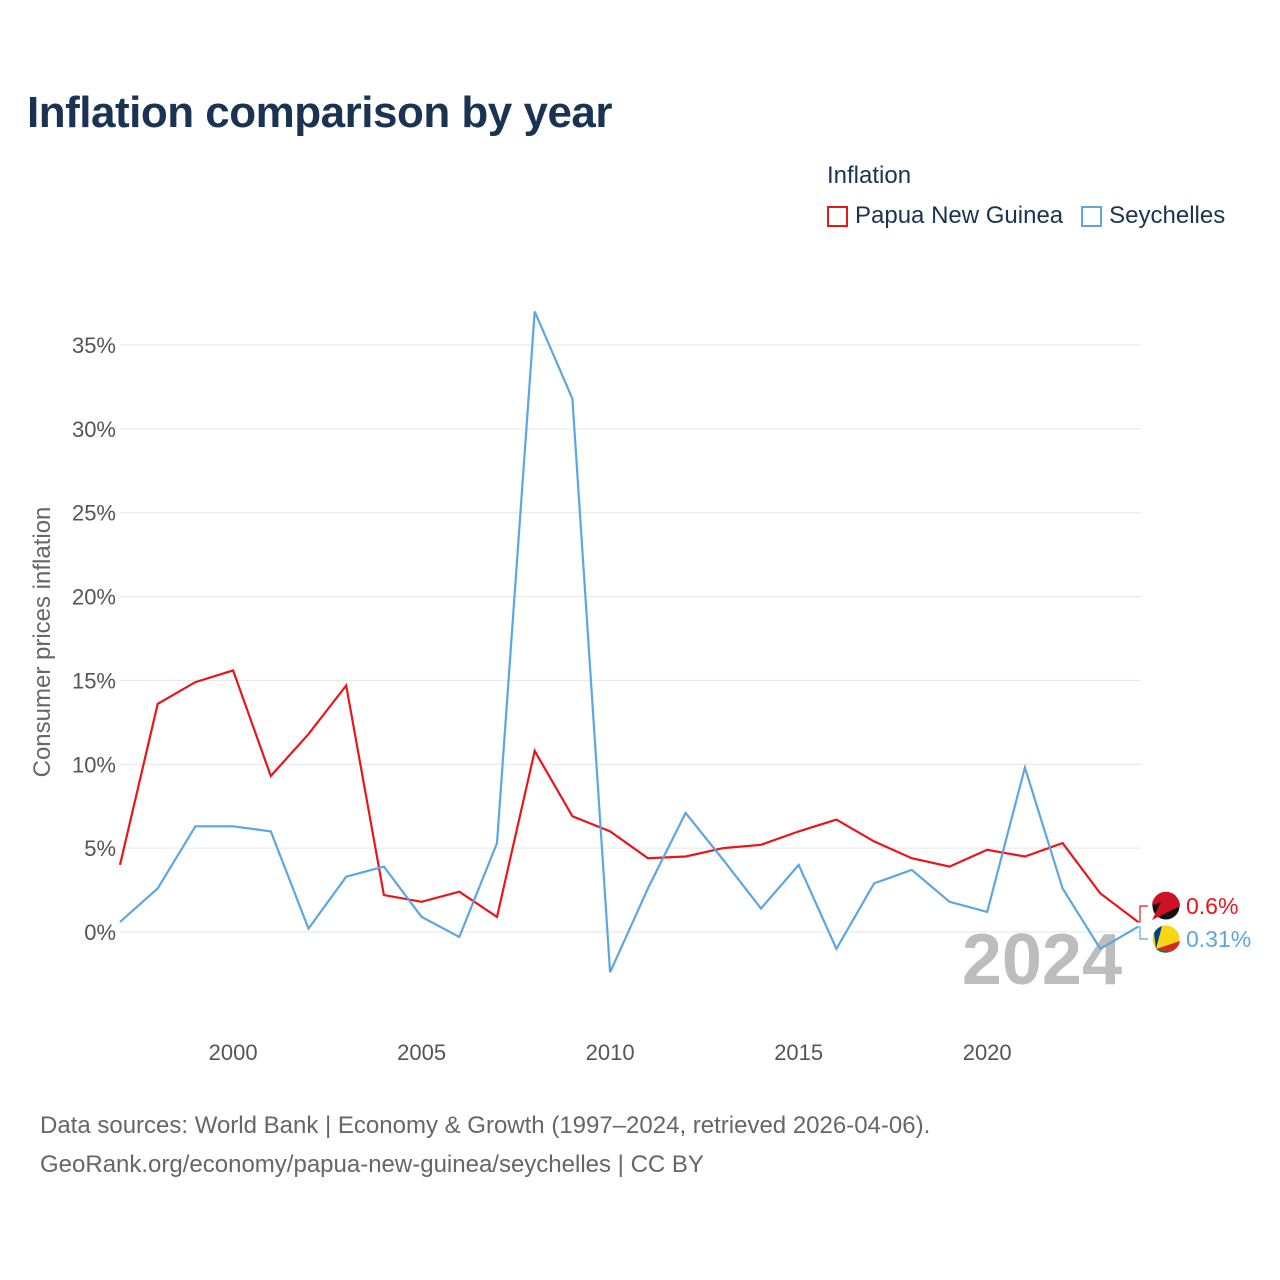 Image resolution: width=1280 pixels, height=1280 pixels. Describe the element at coordinates (798, 1052) in the screenshot. I see `x-tick-label: 2015` at that location.